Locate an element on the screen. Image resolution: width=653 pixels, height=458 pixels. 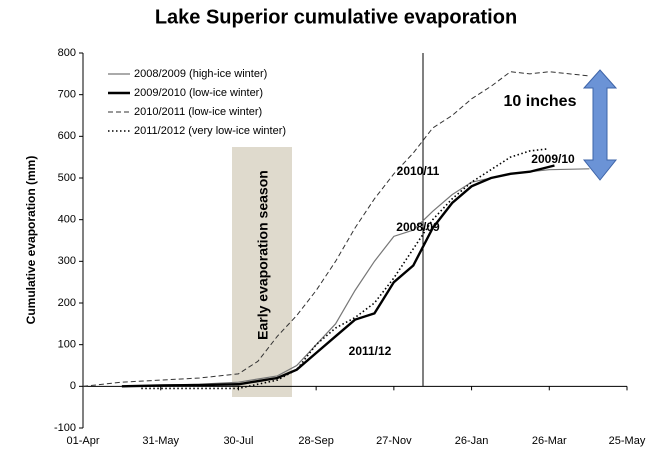
y-tick-label: 600 is located at coordinates (67, 136).